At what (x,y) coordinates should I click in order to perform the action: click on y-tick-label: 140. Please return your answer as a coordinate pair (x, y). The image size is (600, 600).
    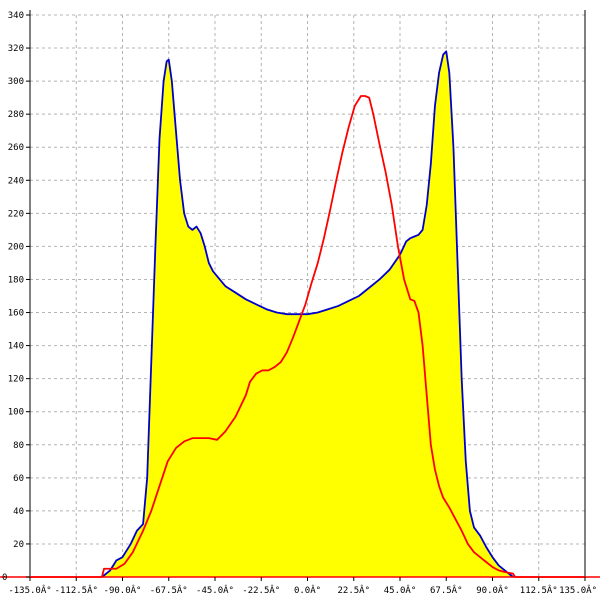
    Looking at the image, I should click on (16, 347).